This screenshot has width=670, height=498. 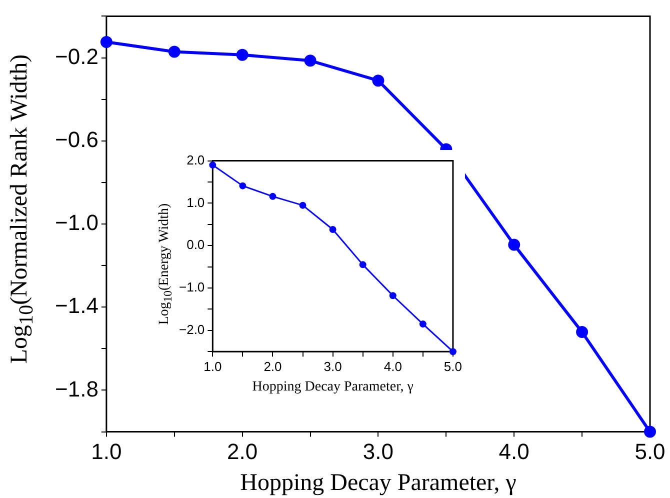 I want to click on y-tick-label: −1.8, so click(x=76, y=389).